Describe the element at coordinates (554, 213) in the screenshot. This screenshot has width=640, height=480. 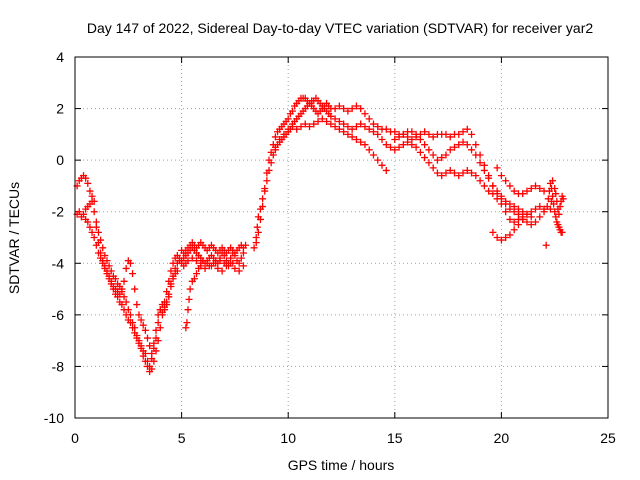
I see `series-track-l` at that location.